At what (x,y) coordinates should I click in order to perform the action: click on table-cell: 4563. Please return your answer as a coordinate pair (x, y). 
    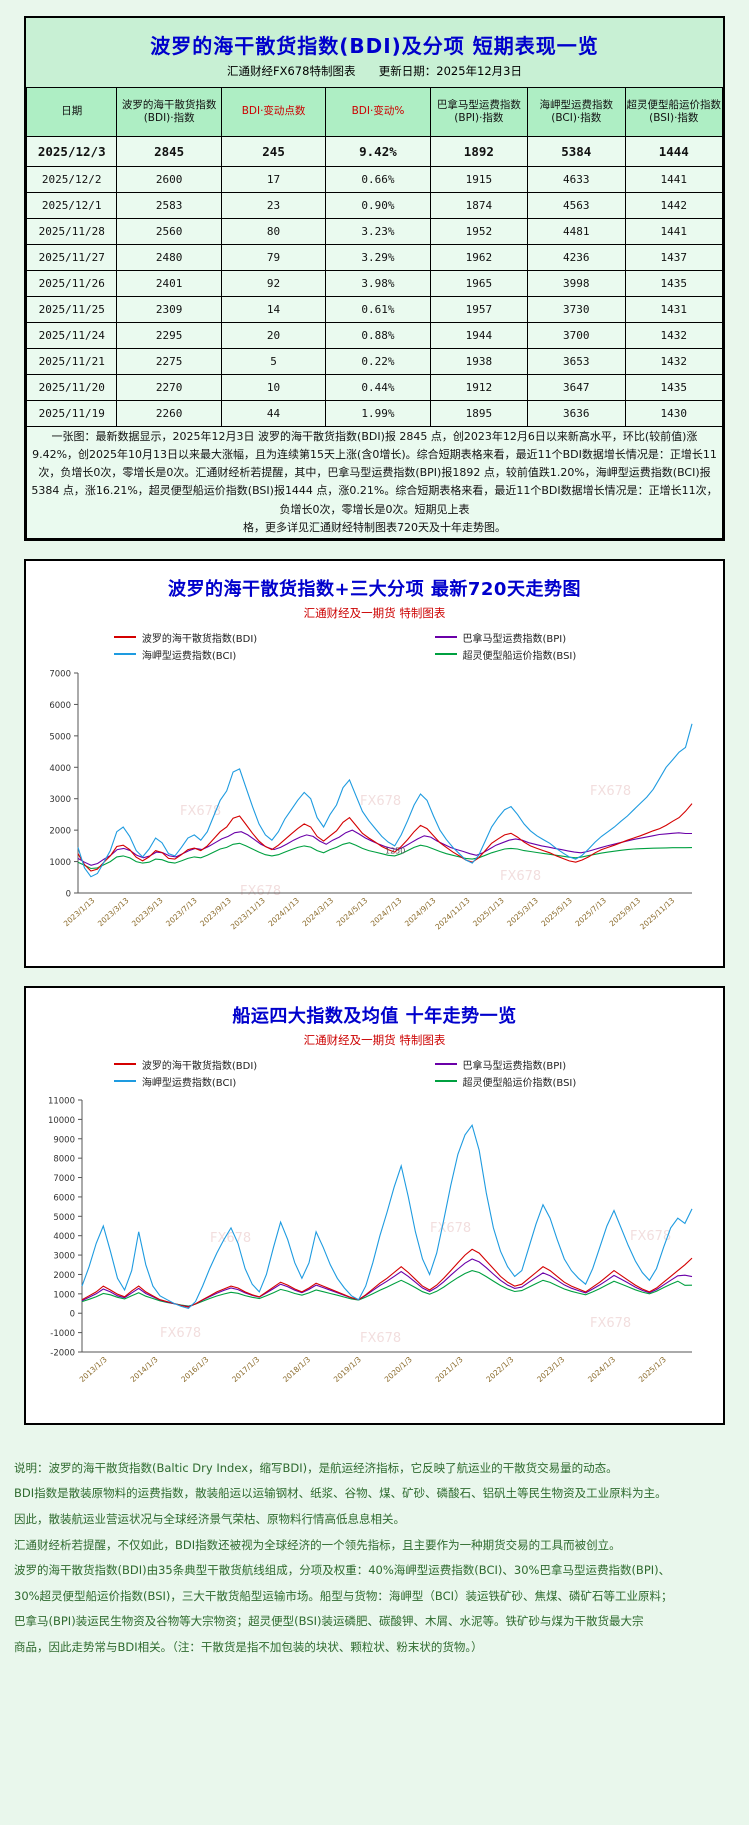
    Looking at the image, I should click on (576, 205).